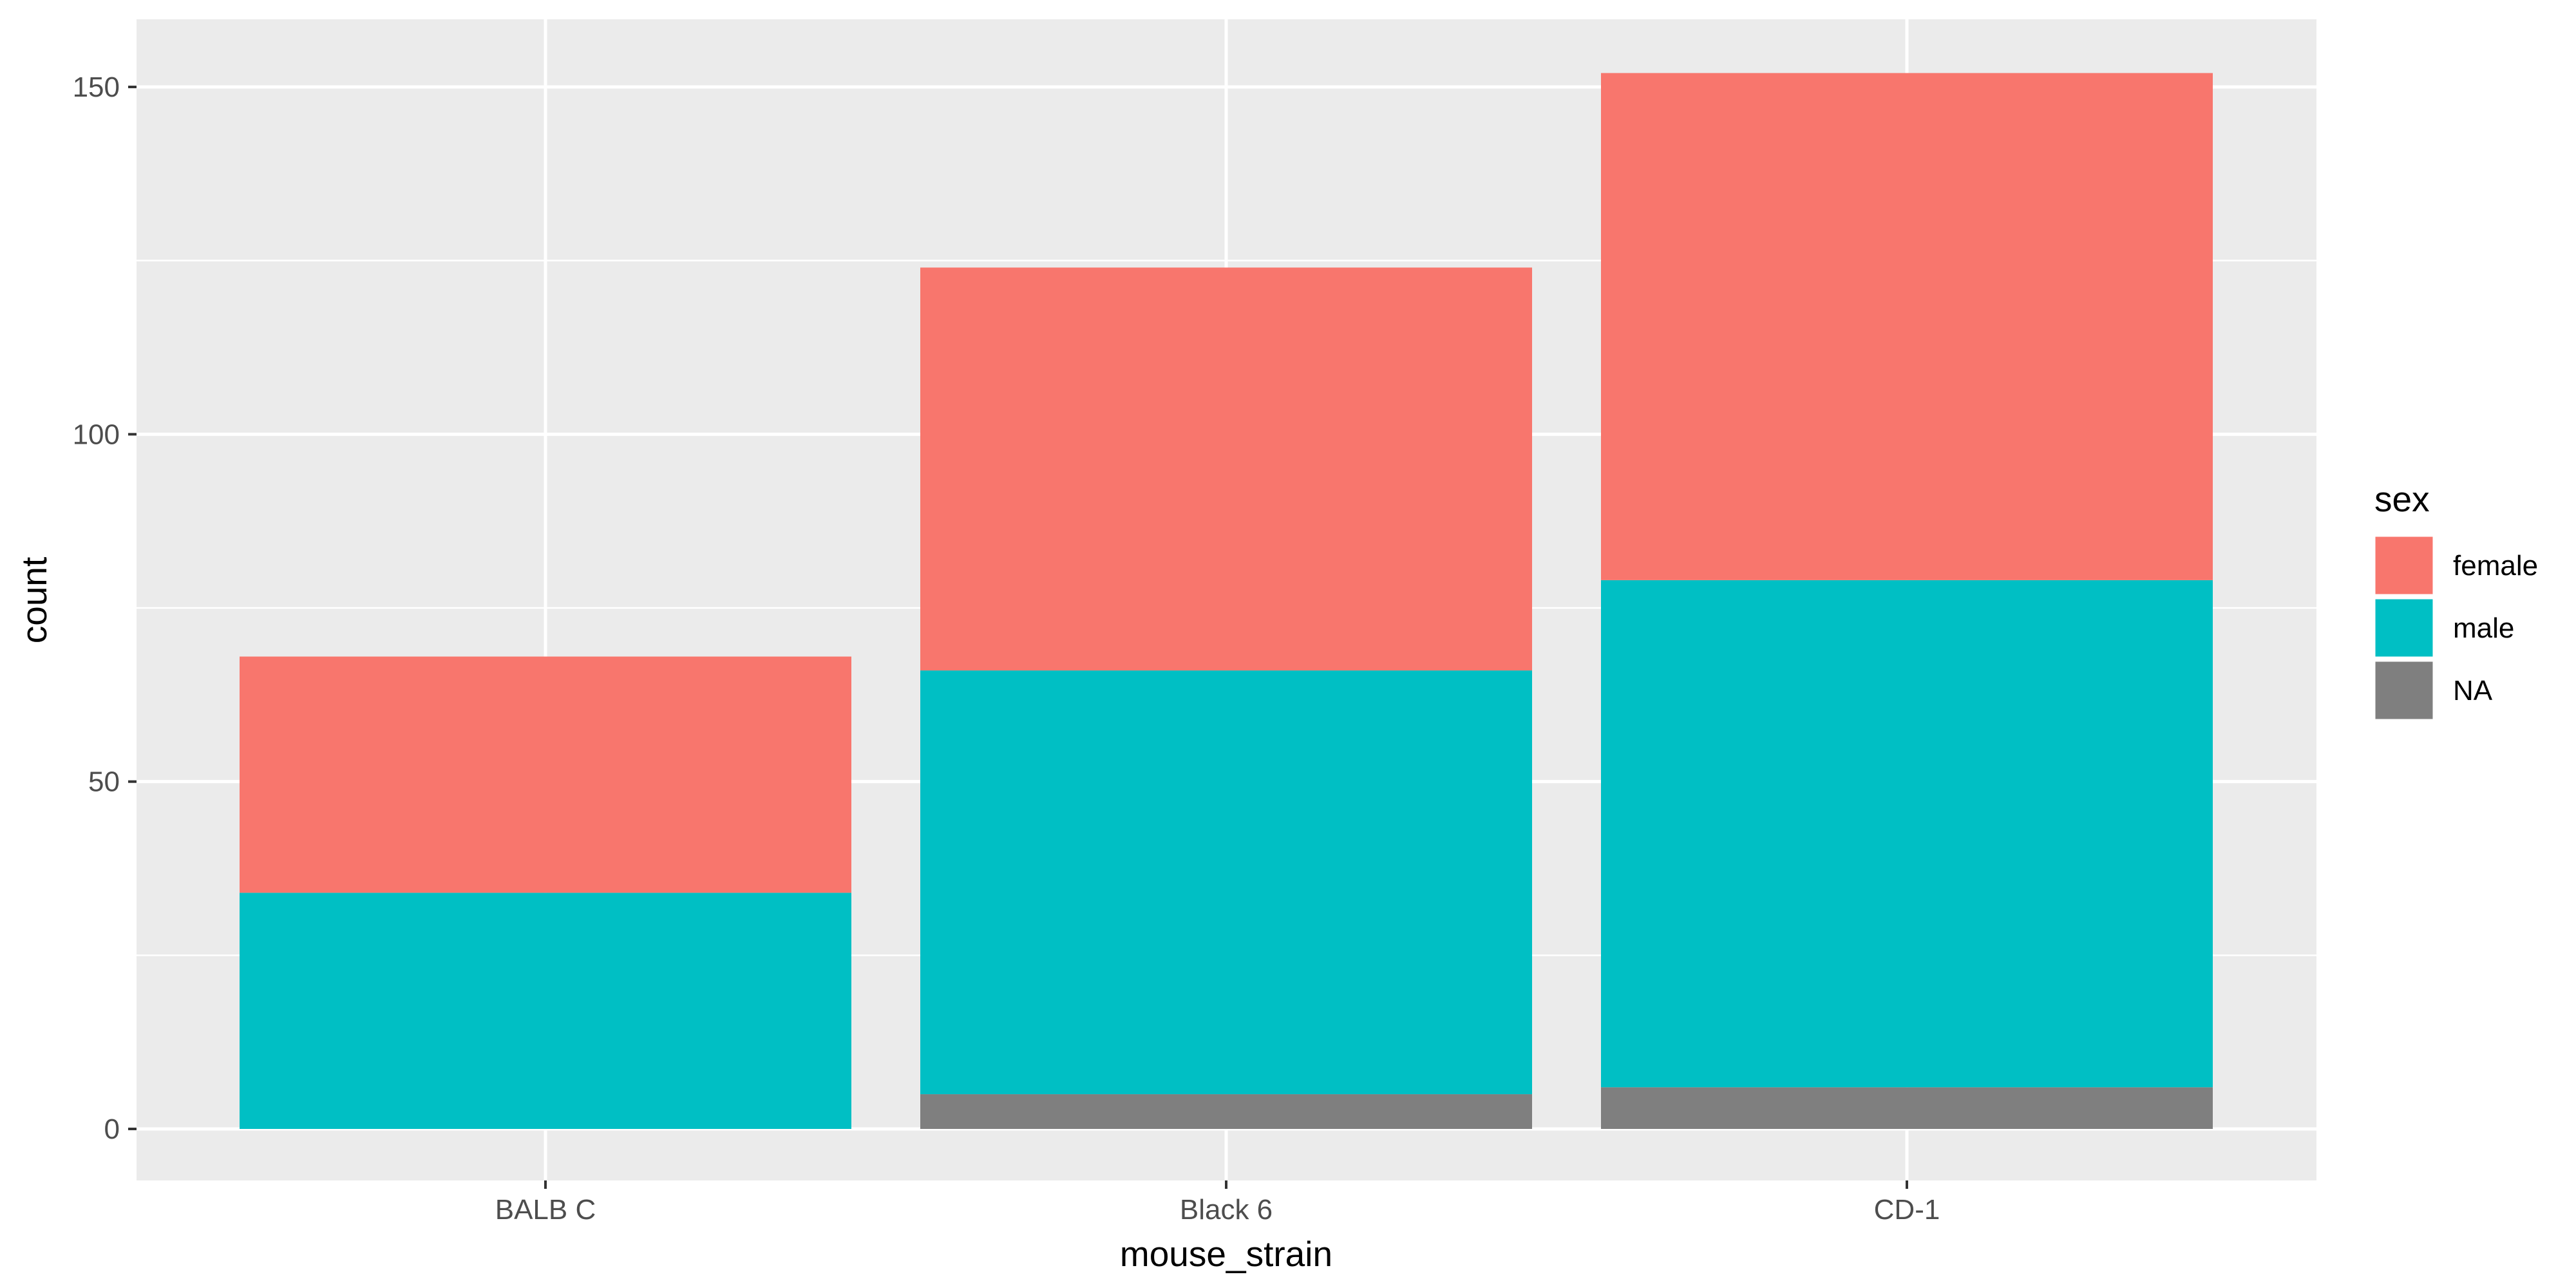 The height and width of the screenshot is (1288, 2576). Describe the element at coordinates (2456, 600) in the screenshot. I see `legend: sex female male NA` at that location.